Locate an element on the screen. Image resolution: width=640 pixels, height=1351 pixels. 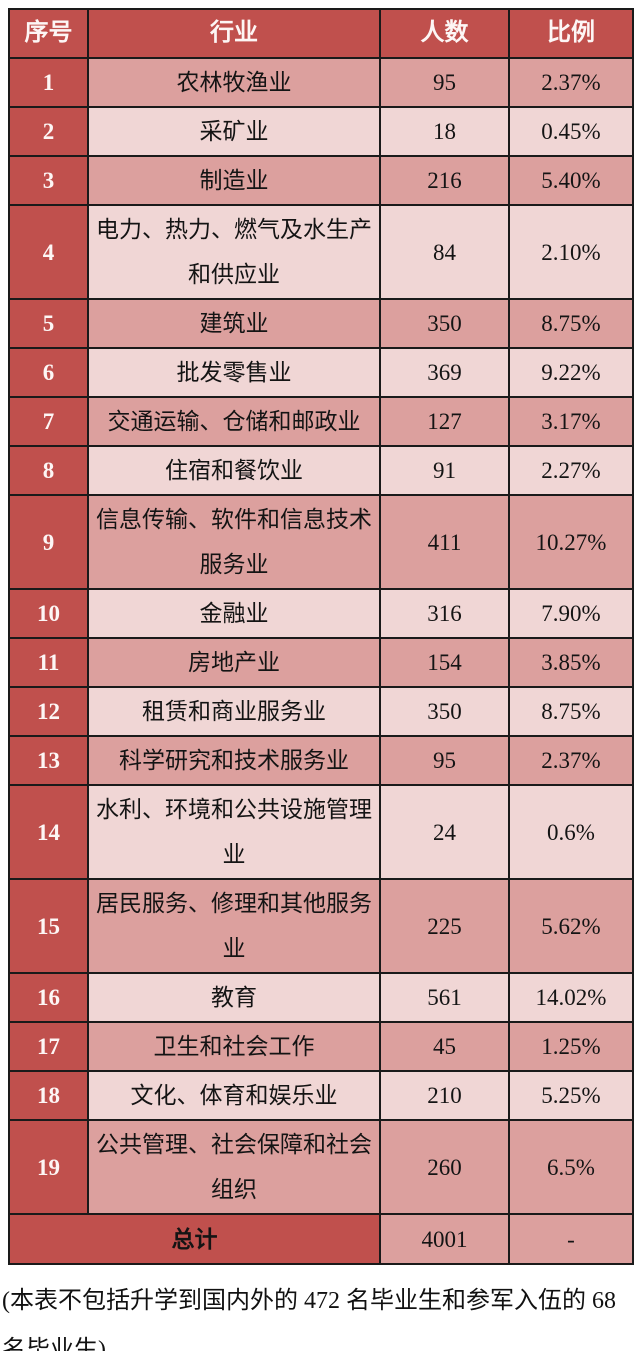
ratio-cell: 9.22% is located at coordinates (571, 372).